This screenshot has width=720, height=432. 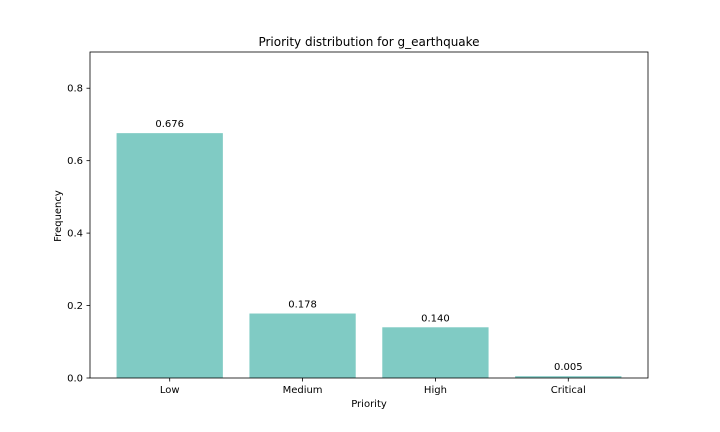 What do you see at coordinates (369, 404) in the screenshot?
I see `x-axis-label: Priority` at bounding box center [369, 404].